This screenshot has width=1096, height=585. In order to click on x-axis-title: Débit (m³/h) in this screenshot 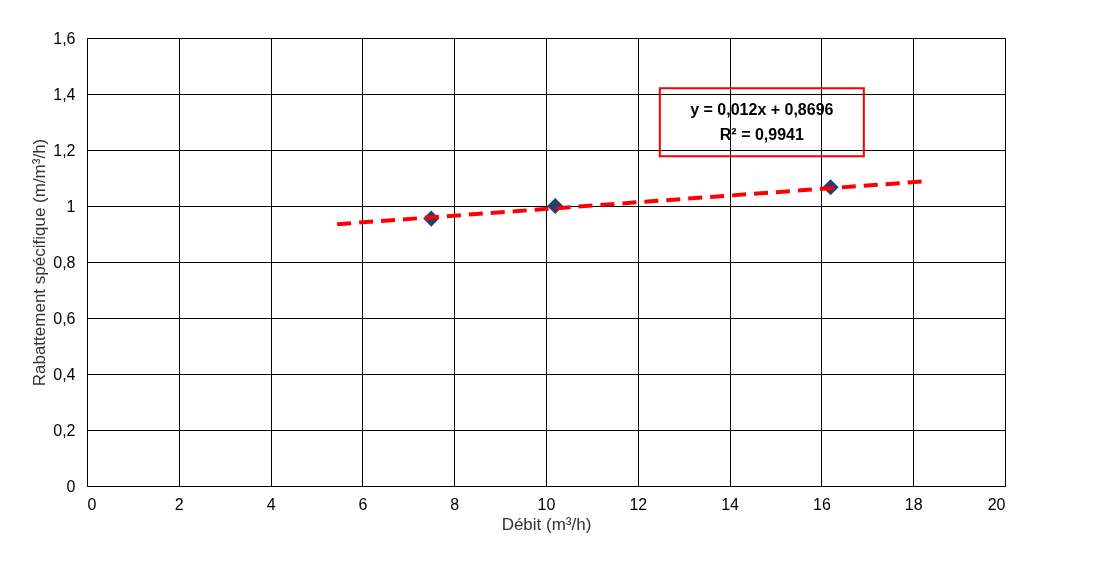, I will do `click(546, 524)`.